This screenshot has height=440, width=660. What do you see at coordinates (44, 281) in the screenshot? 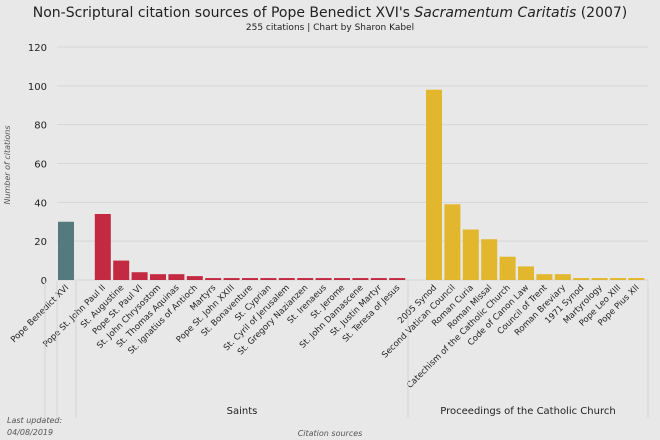
I see `y-tick-label: 0` at bounding box center [44, 281].